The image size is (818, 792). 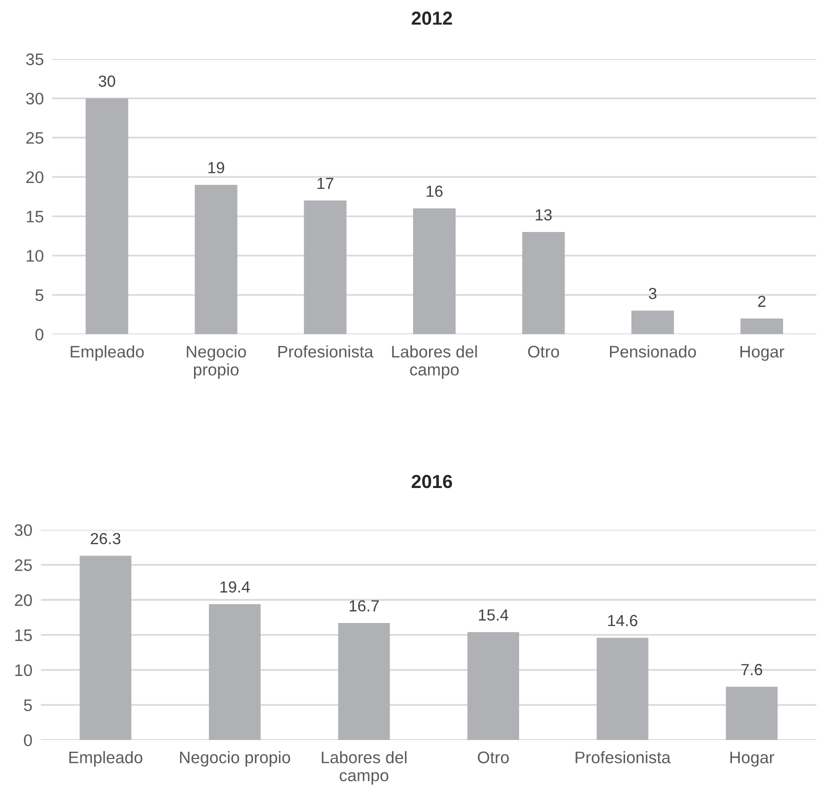 What do you see at coordinates (35, 59) in the screenshot?
I see `y-tick-label: 35` at bounding box center [35, 59].